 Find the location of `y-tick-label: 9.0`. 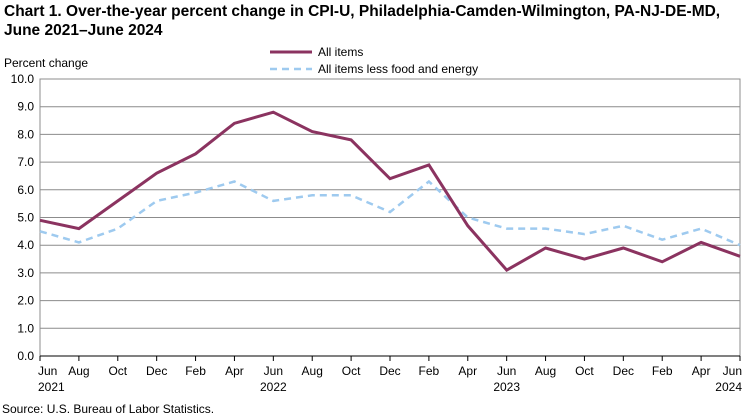

y-tick-label: 9.0 is located at coordinates (25, 107).